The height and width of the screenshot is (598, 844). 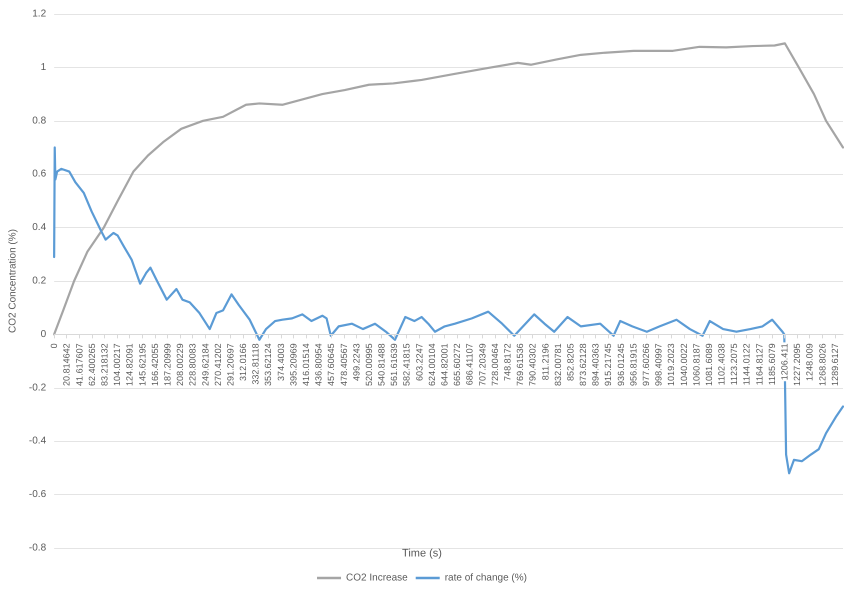 What do you see at coordinates (797, 364) in the screenshot?
I see `x-tick-label: 1227.2095` at bounding box center [797, 364].